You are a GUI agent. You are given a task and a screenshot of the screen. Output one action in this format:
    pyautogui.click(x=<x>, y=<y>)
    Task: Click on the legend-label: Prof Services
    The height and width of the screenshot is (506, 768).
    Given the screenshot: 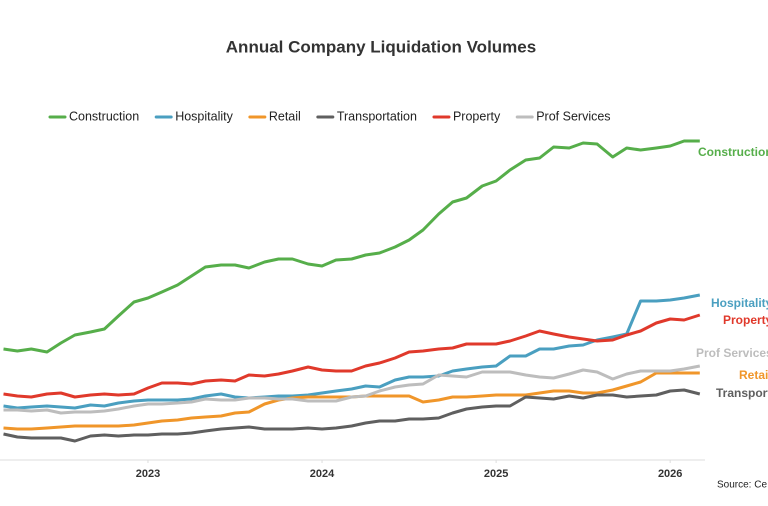 What is the action you would take?
    pyautogui.click(x=573, y=116)
    